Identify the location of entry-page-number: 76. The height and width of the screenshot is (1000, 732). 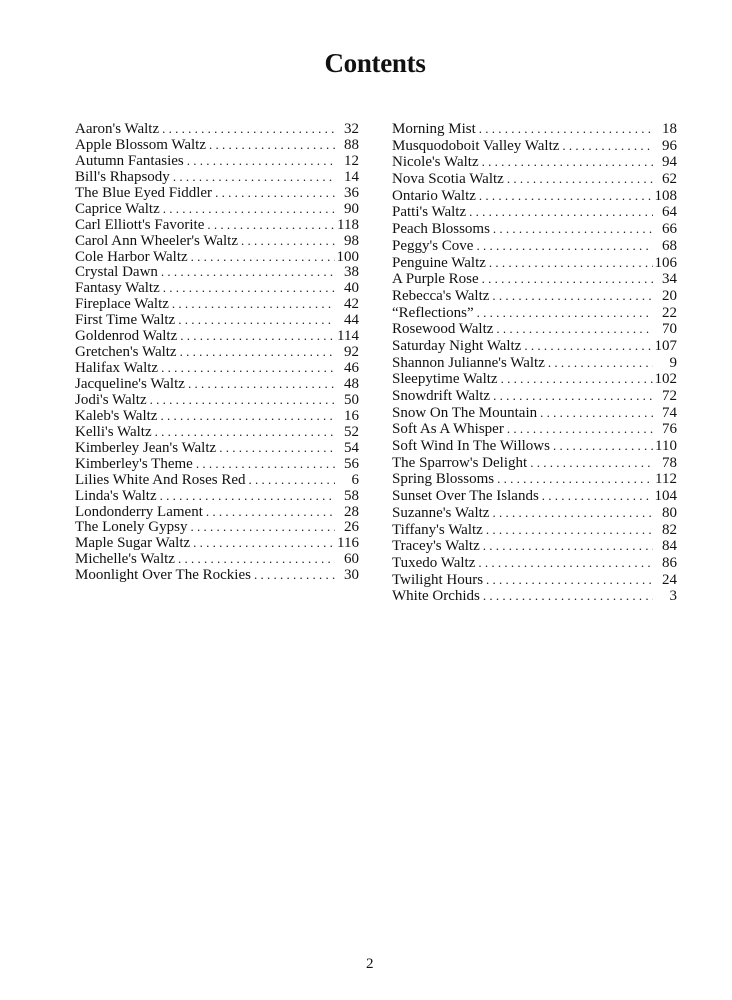
(669, 429).